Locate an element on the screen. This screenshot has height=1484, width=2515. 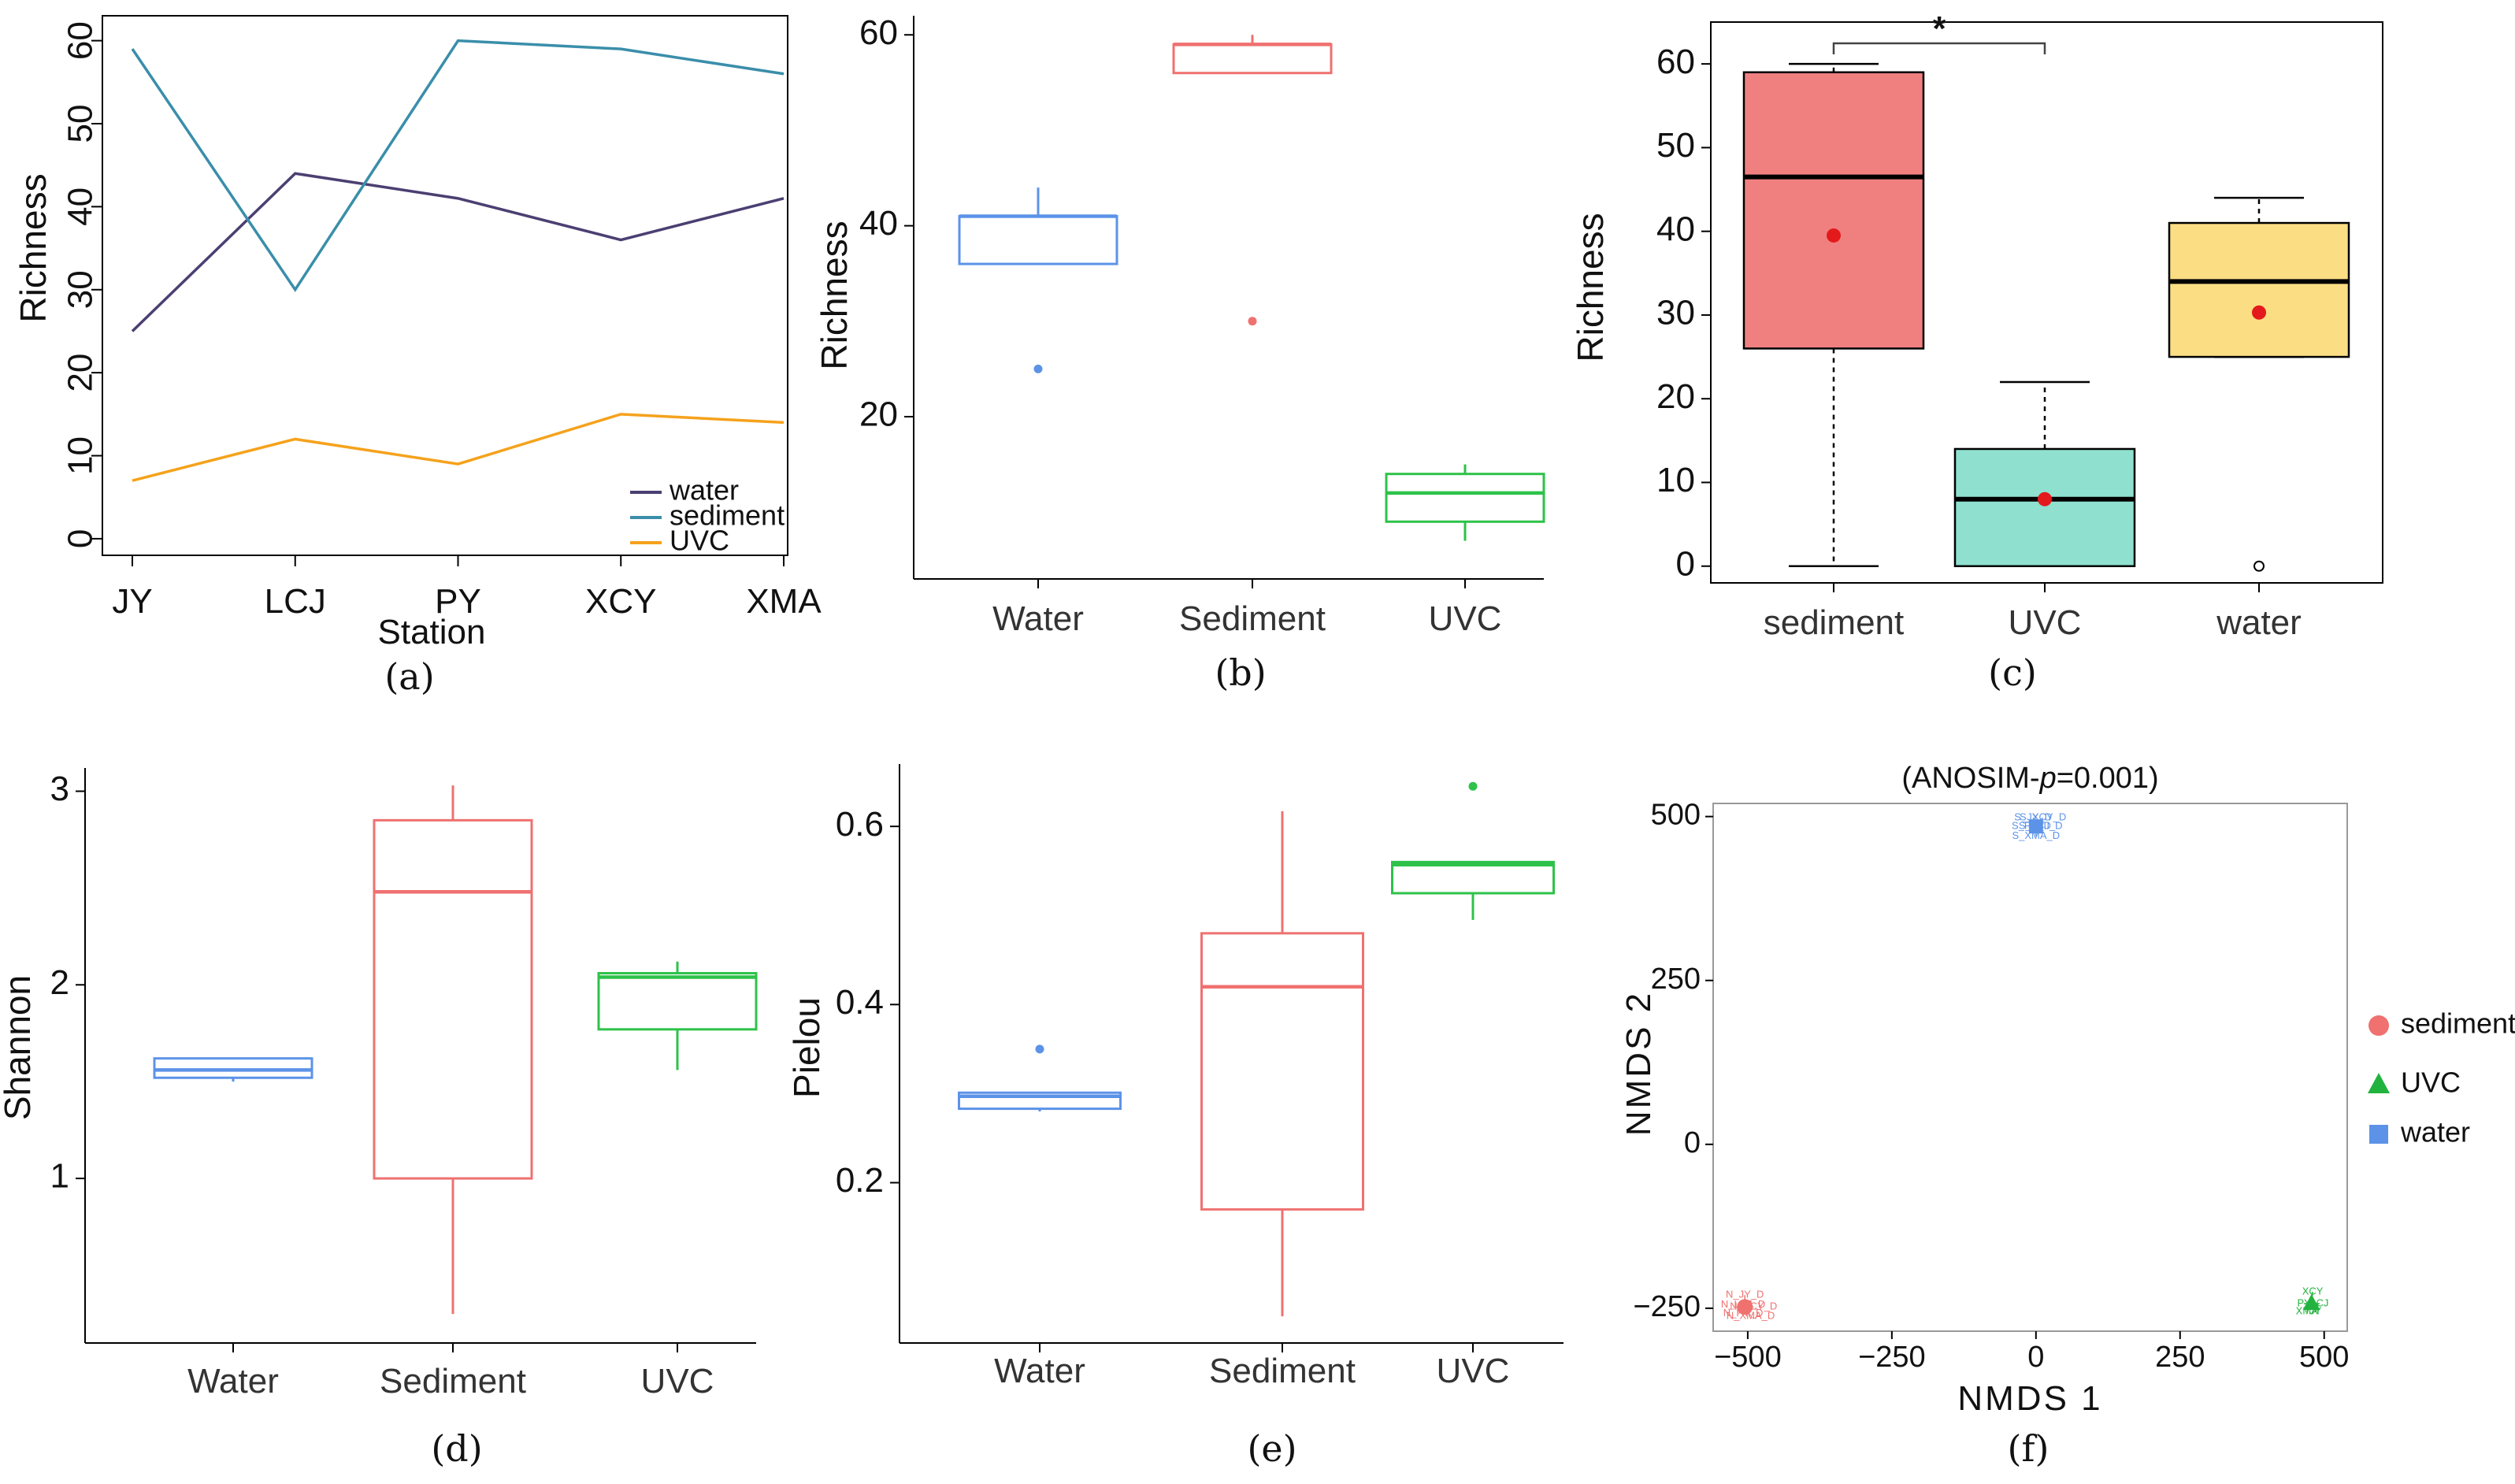
point-label: N_XMA_D is located at coordinates (1751, 1315).